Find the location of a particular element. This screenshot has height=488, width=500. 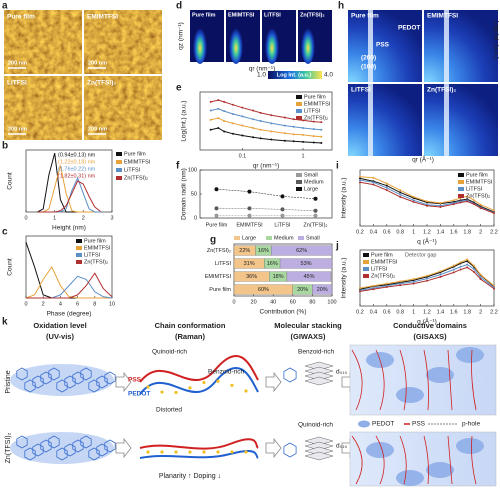

tile-label: Pure film is located at coordinates (365, 16).